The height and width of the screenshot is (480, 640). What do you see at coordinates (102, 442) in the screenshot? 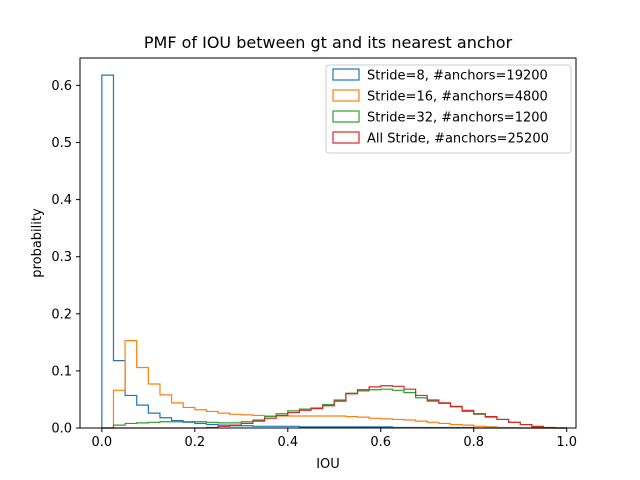
I see `x-tick-label: 0.0` at bounding box center [102, 442].